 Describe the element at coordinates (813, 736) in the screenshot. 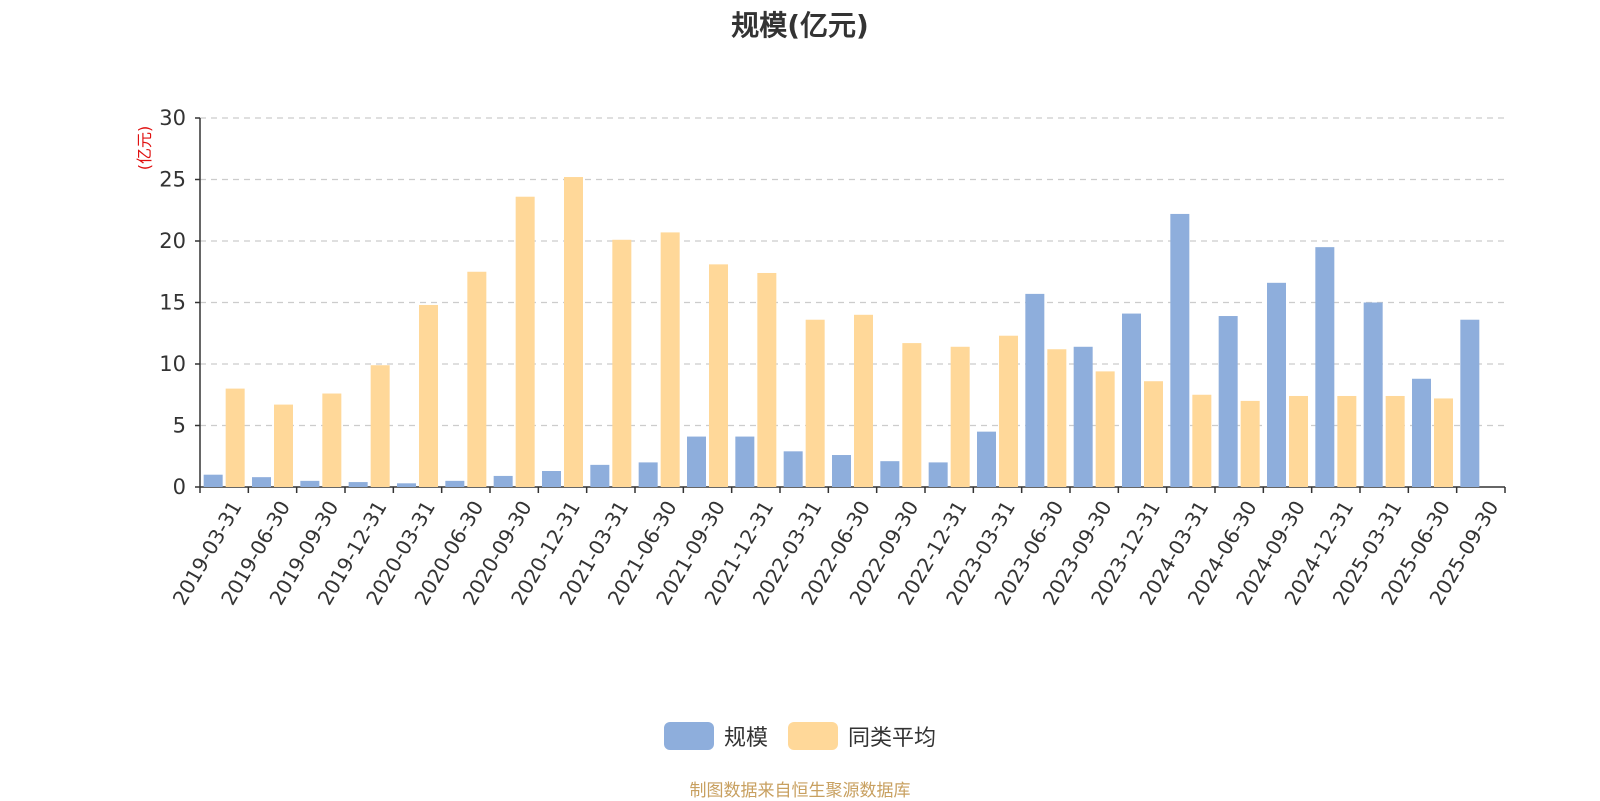

I see `legend-swatch-peer-average` at that location.